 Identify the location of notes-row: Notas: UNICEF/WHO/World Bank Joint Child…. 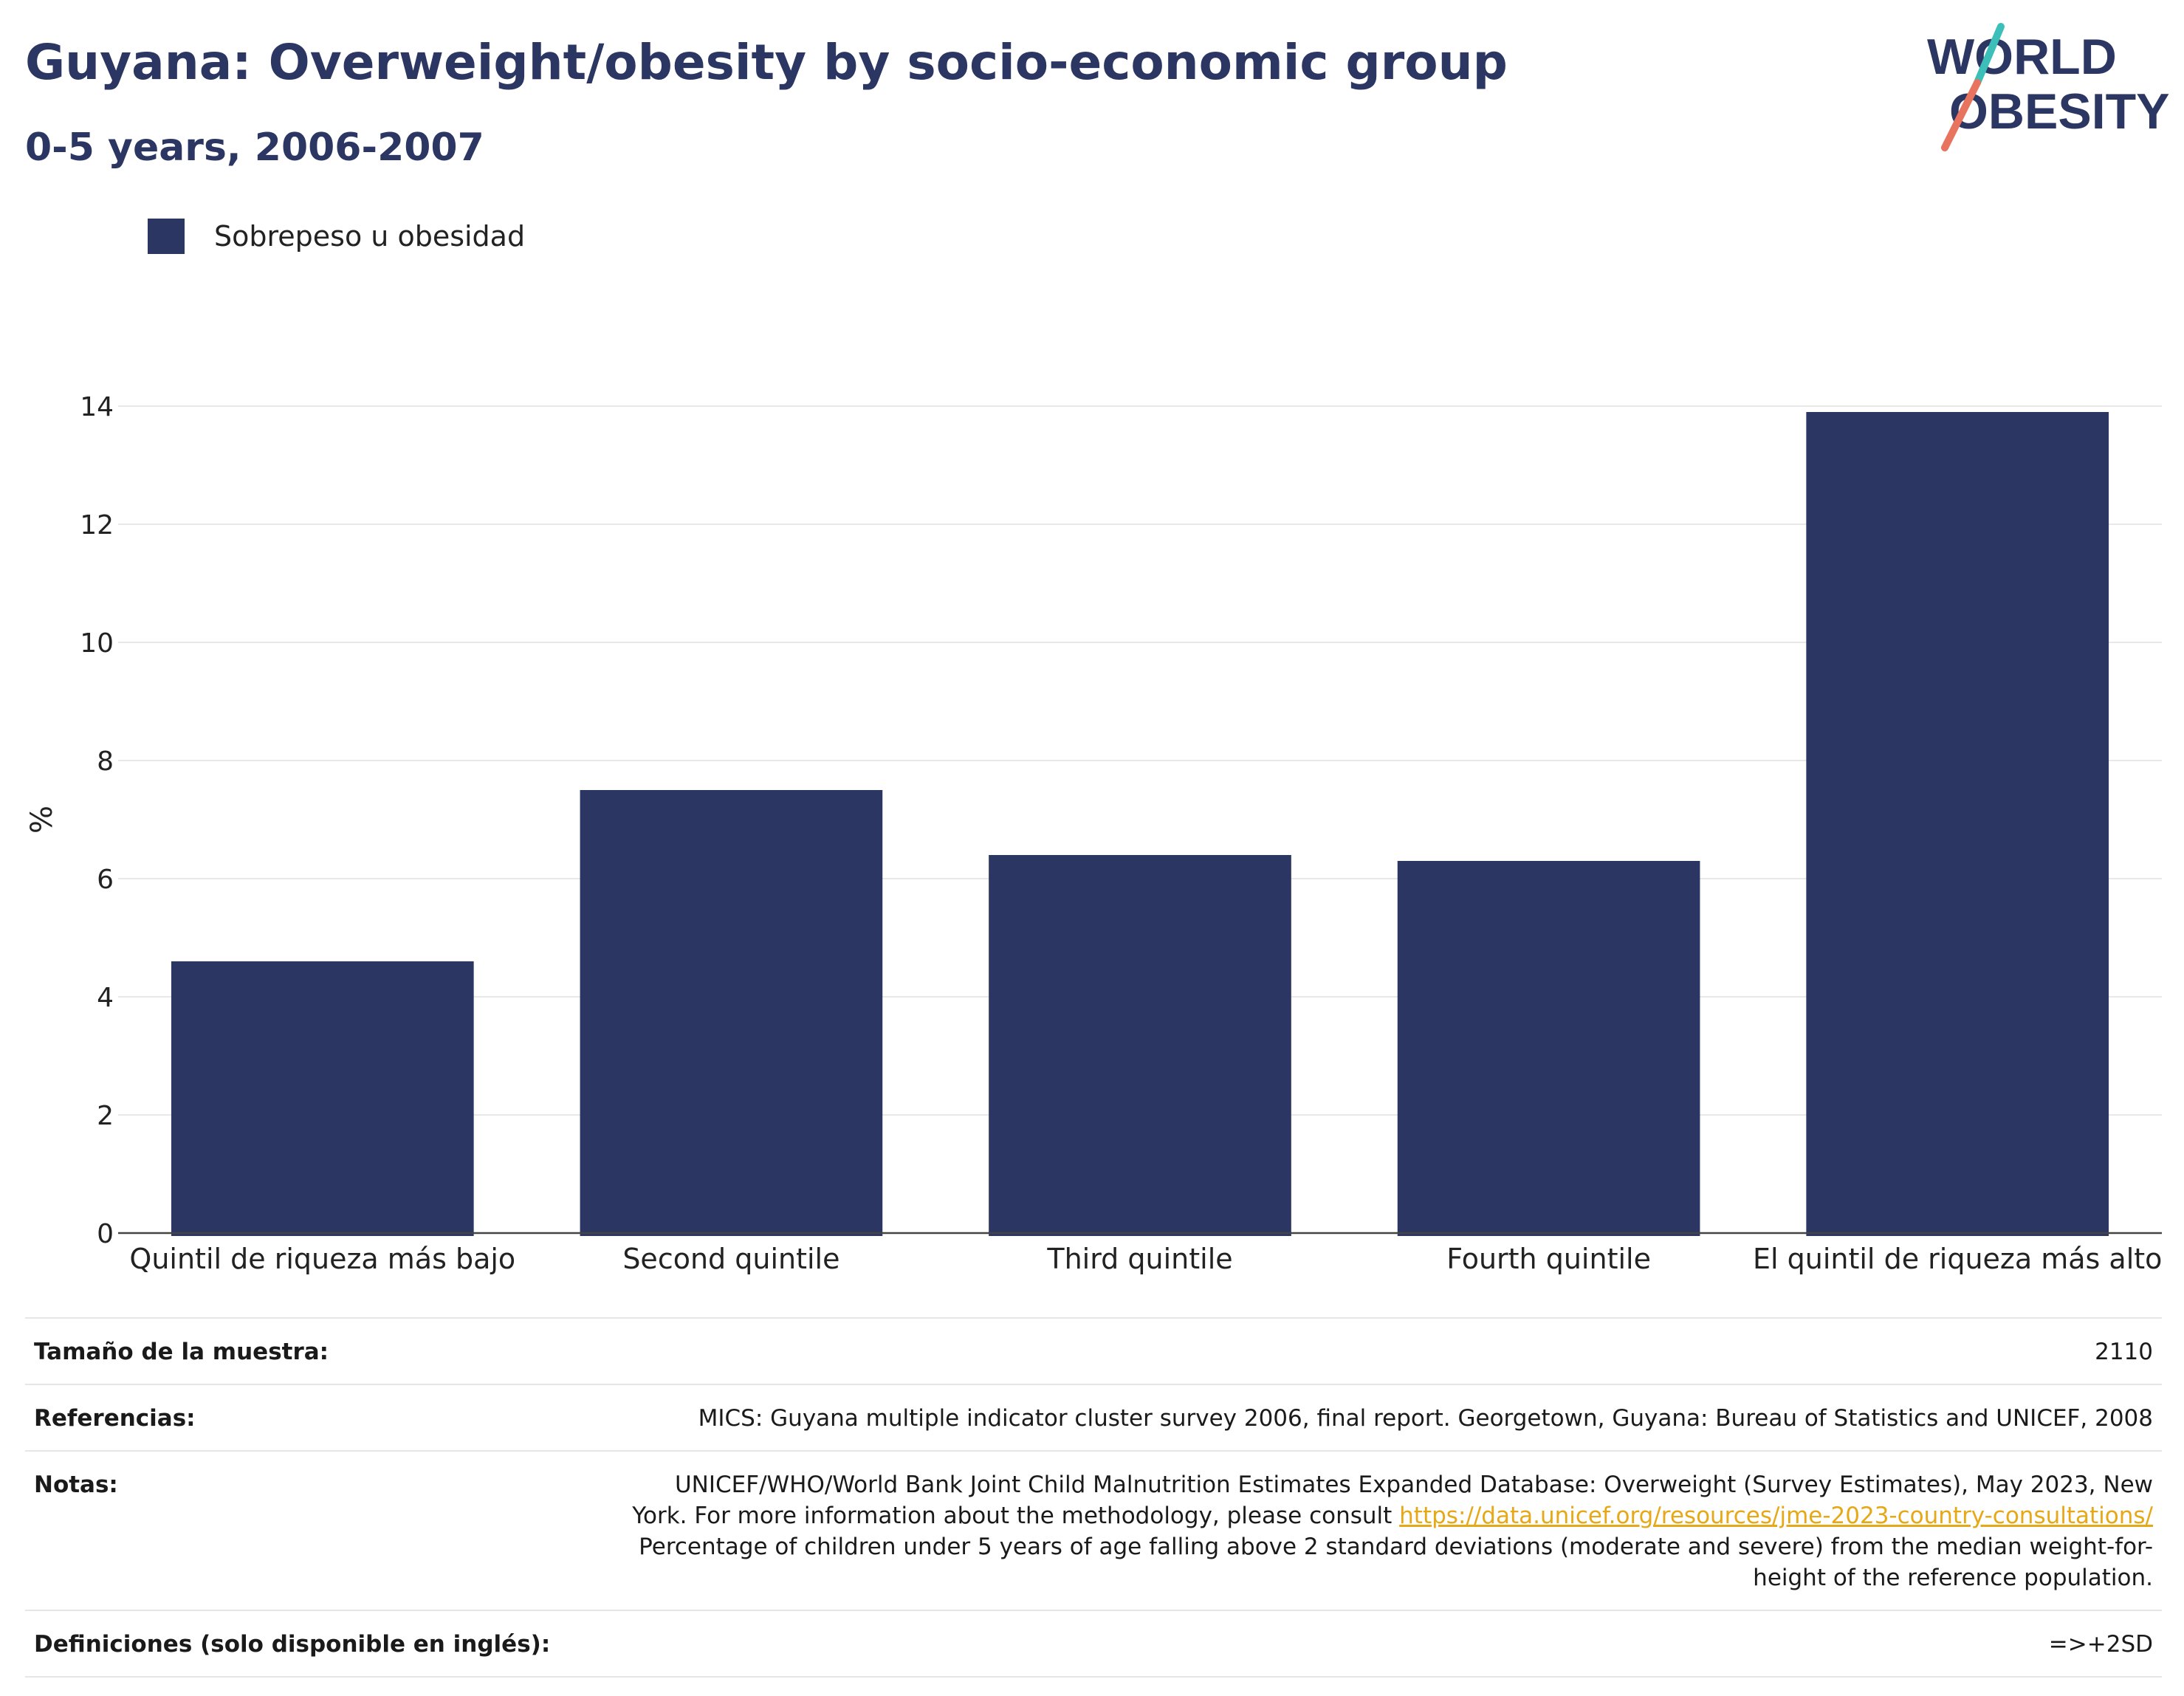
(1093, 1530).